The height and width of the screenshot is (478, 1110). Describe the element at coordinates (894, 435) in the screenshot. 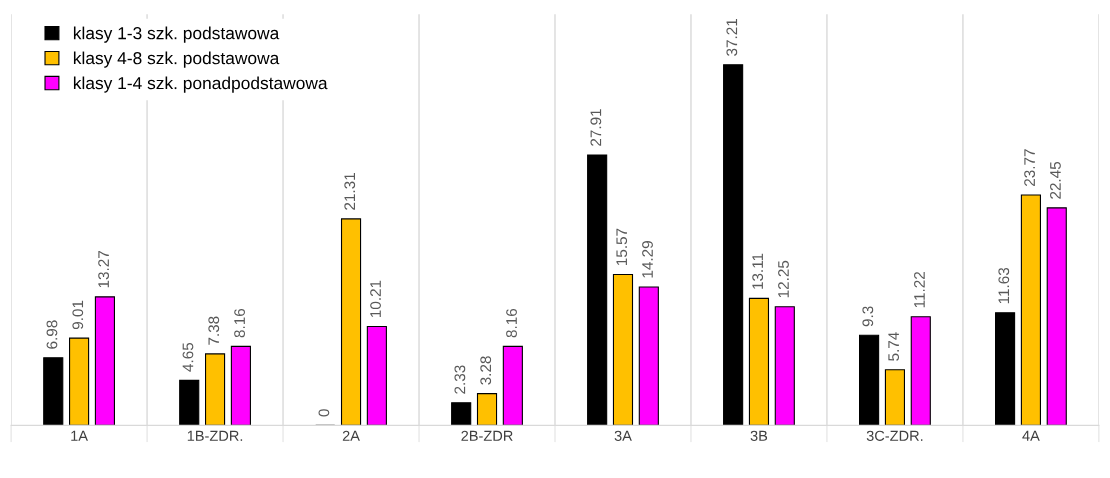

I see `x-tick-label: 3C-ZDR.` at that location.